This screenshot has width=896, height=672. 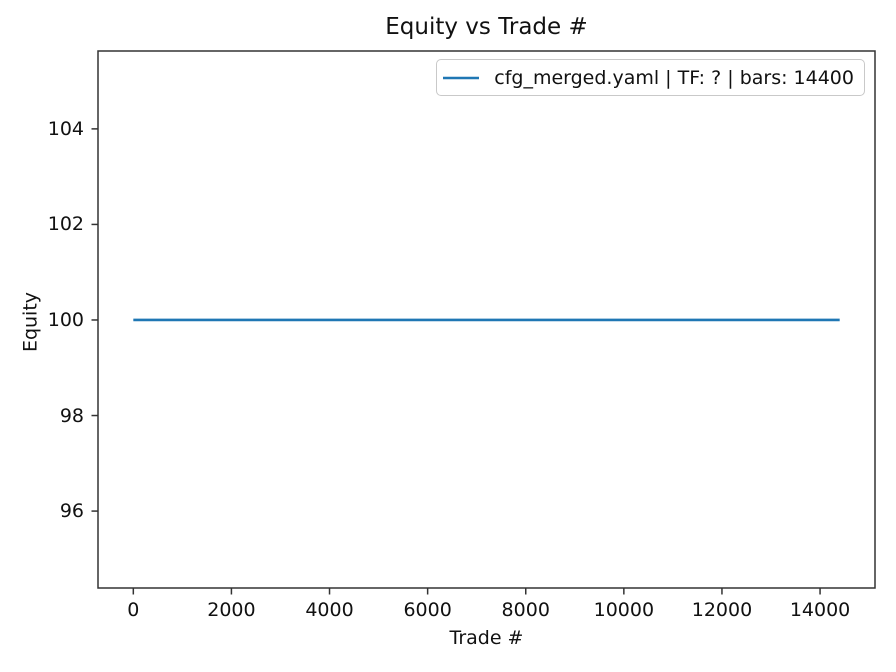 What do you see at coordinates (486, 638) in the screenshot?
I see `x-axis-label: Trade #` at bounding box center [486, 638].